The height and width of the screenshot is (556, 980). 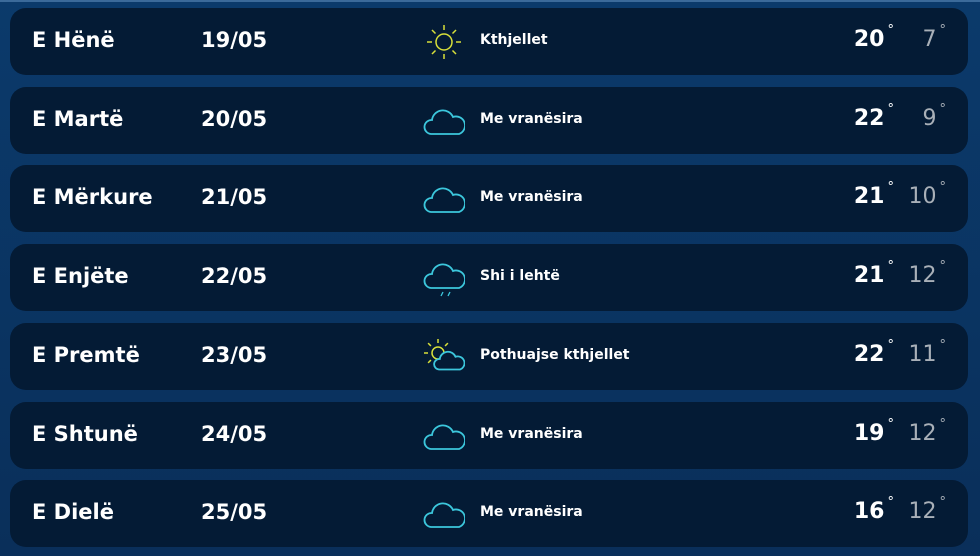 I want to click on low-temp: 9 °, so click(x=934, y=116).